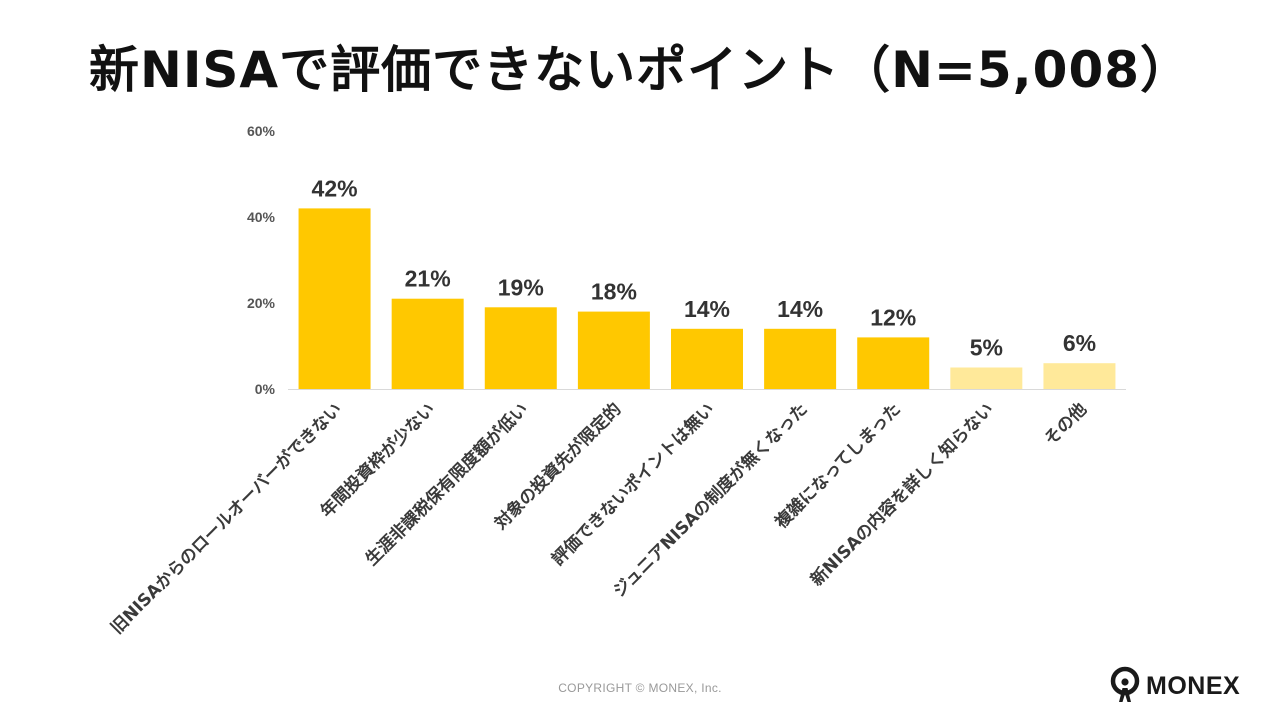 Image resolution: width=1280 pixels, height=720 pixels. I want to click on y-tick-label: 20%, so click(261, 303).